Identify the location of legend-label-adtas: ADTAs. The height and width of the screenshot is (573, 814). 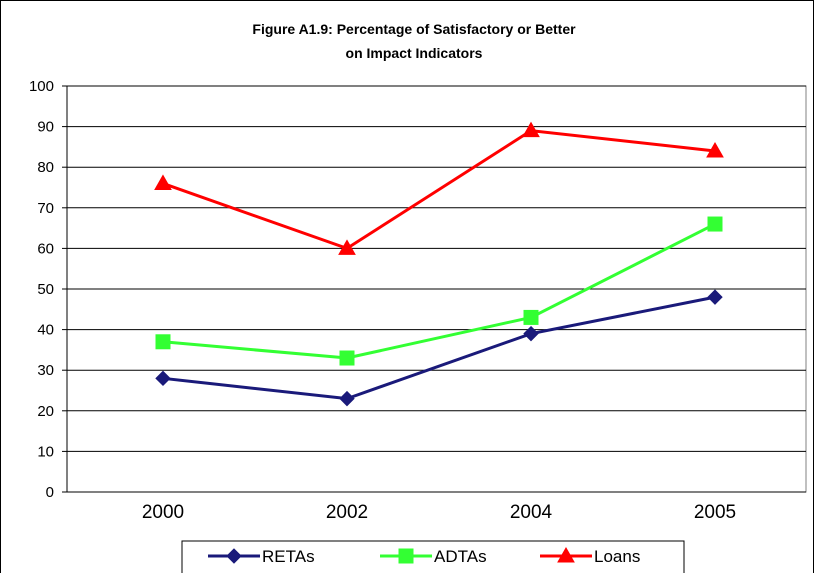
(460, 556).